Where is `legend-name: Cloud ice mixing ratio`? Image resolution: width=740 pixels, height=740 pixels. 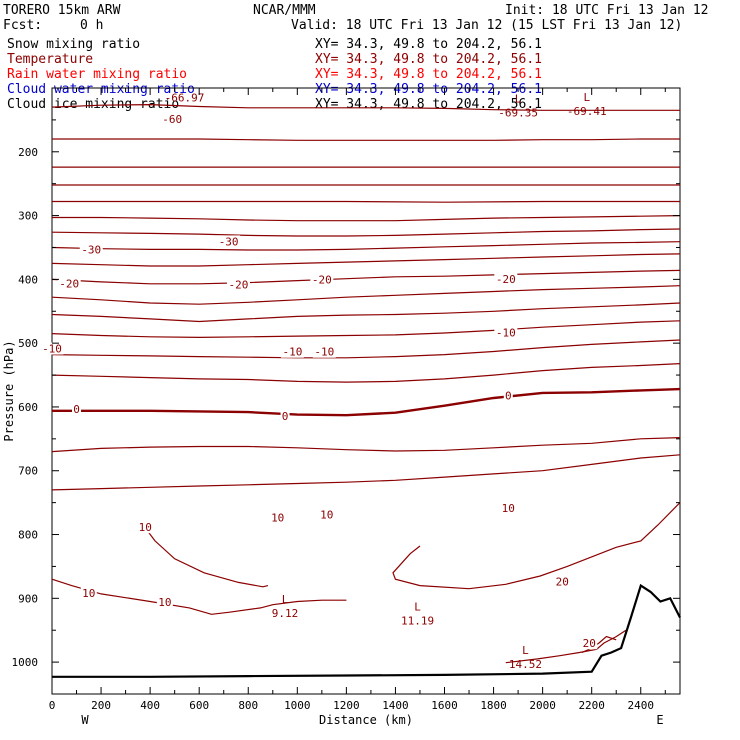
legend-name: Cloud ice mixing ratio is located at coordinates (93, 104).